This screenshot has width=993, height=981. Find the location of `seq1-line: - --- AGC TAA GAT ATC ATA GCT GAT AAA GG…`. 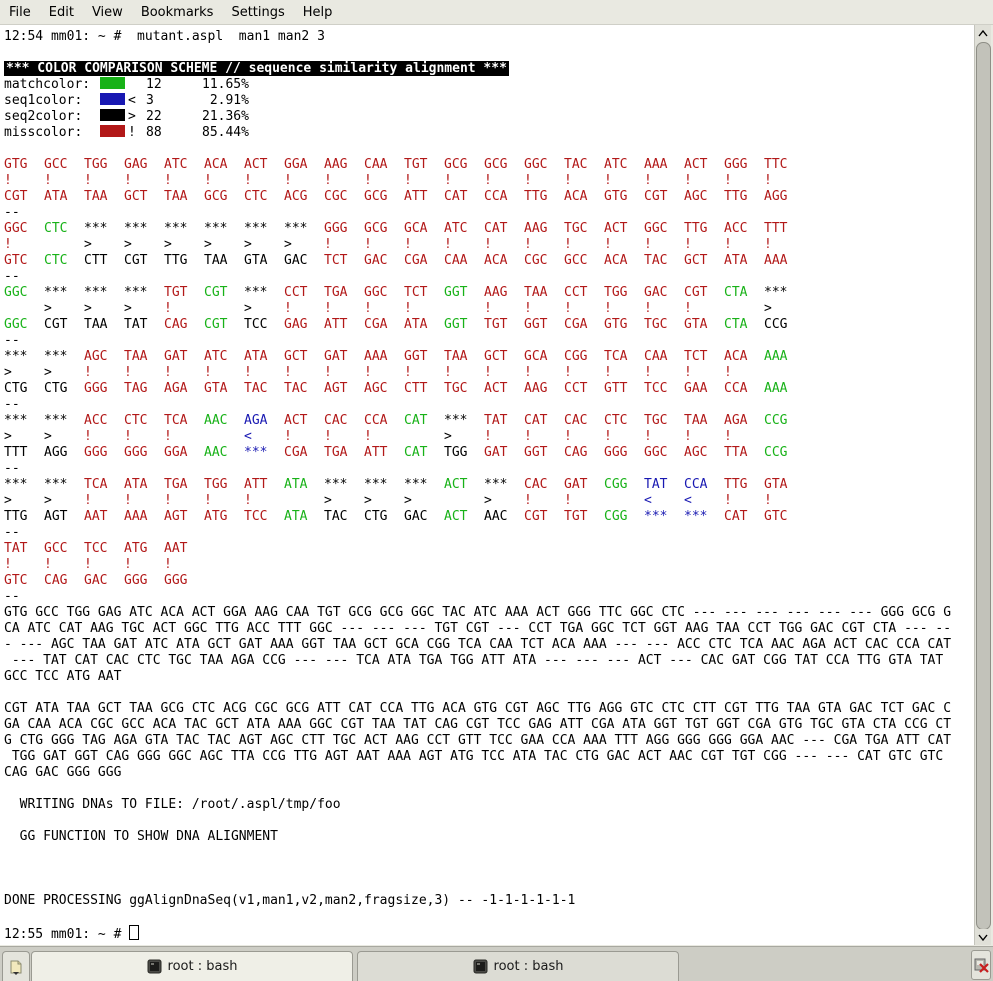

seq1-line: - --- AGC TAA GAT ATC ATA GCT GAT AAA GG… is located at coordinates (478, 644).